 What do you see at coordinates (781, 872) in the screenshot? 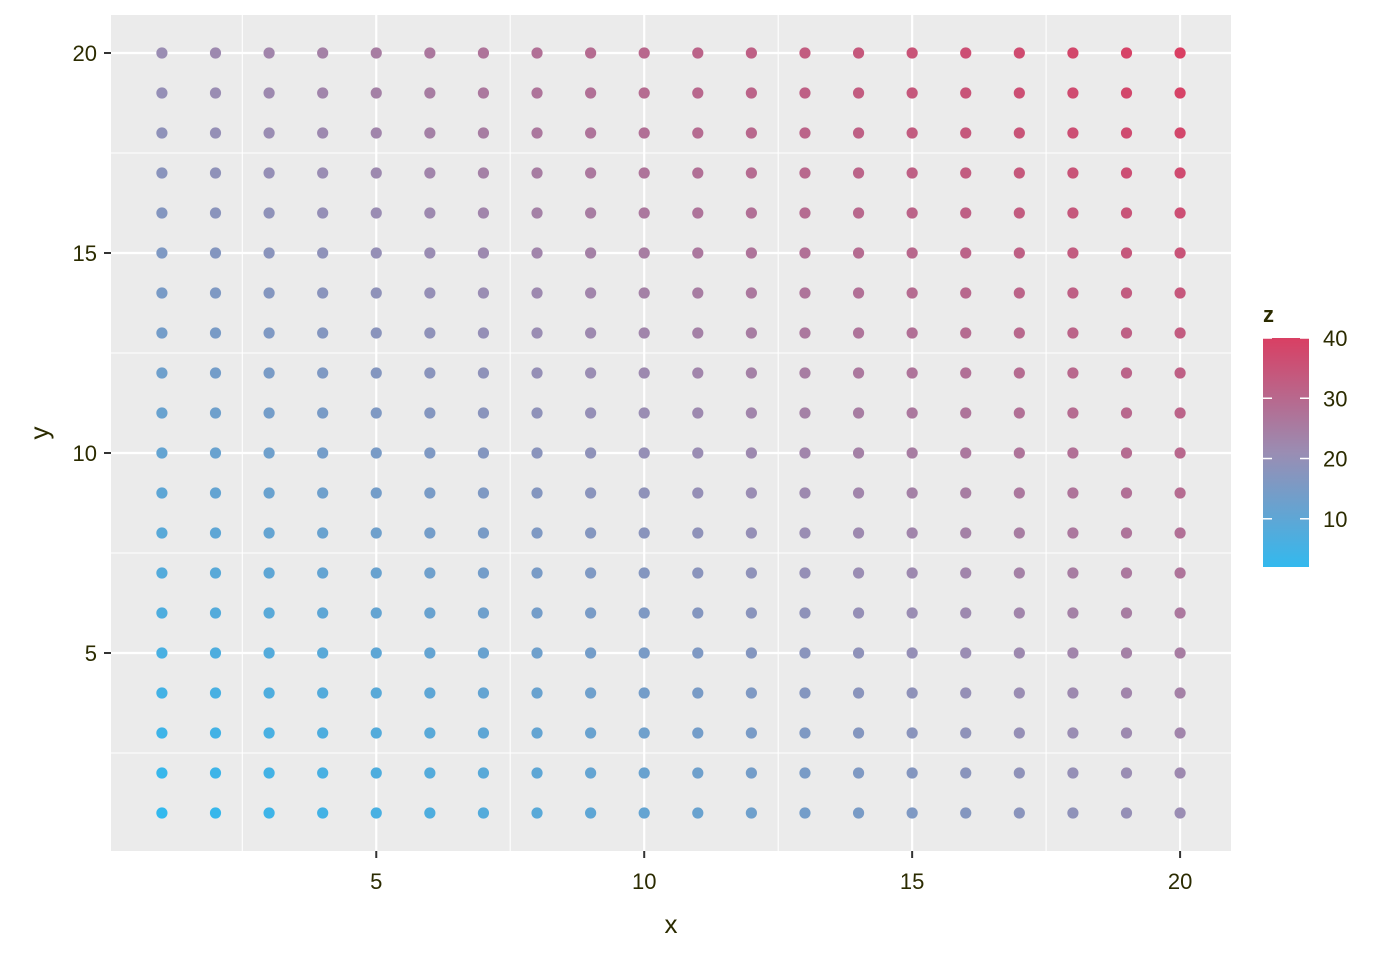
I see `x-axis: 5 10 15 20` at bounding box center [781, 872].